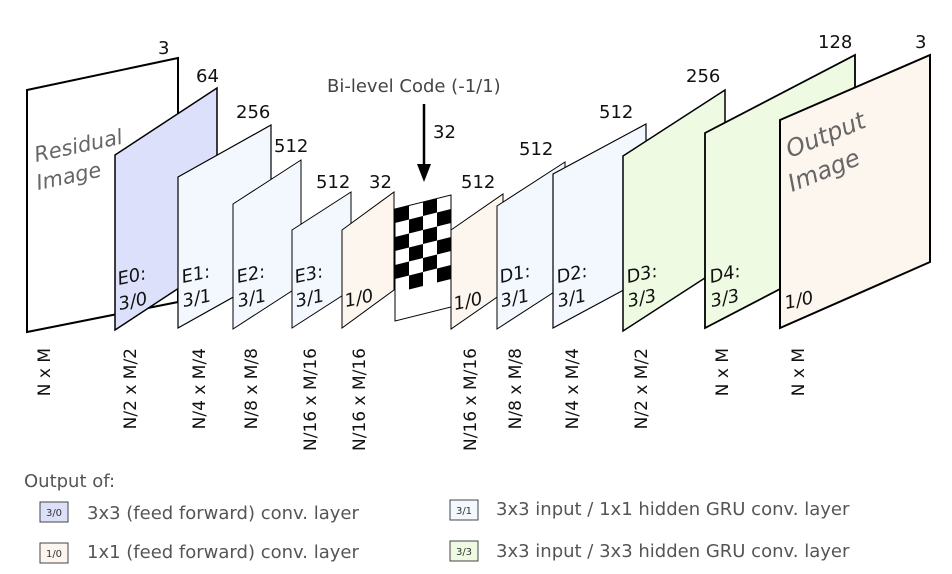  I want to click on output-image-block: 3 Output Image 1/0, so click(855, 181).